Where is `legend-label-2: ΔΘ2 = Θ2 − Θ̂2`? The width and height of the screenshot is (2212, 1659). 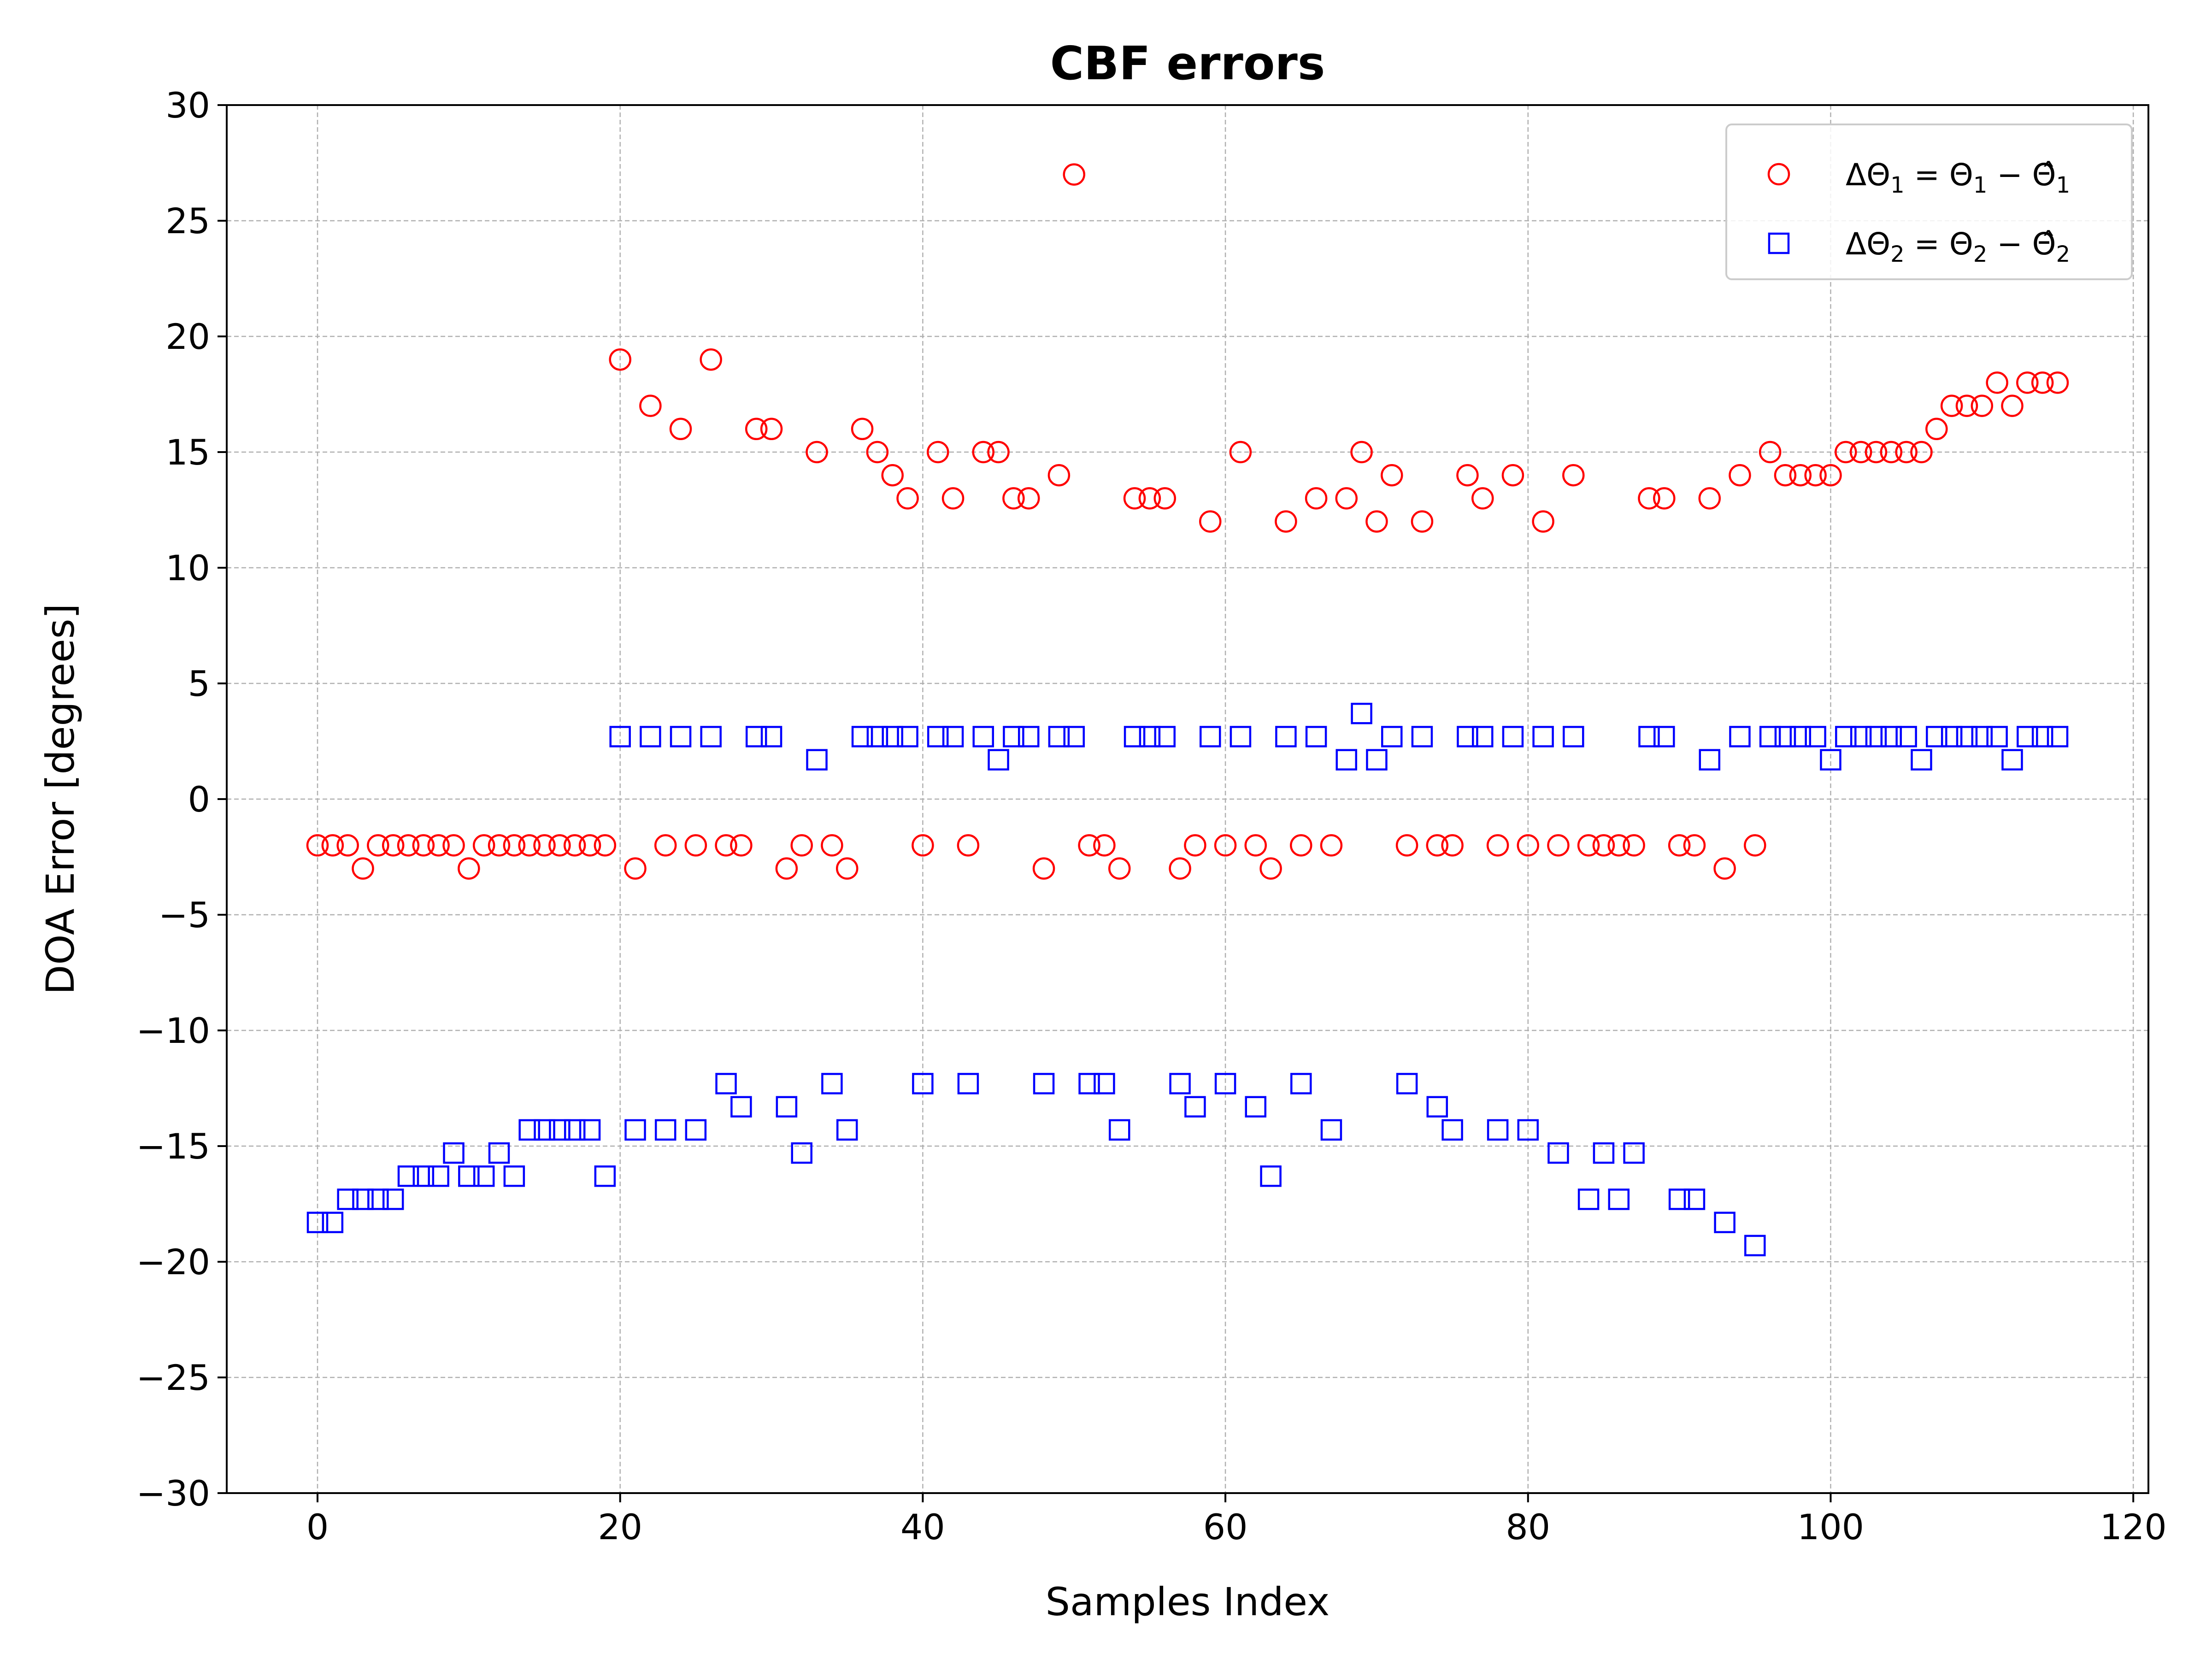 legend-label-2: ΔΘ2 = Θ2 − Θ̂2 is located at coordinates (1958, 246).